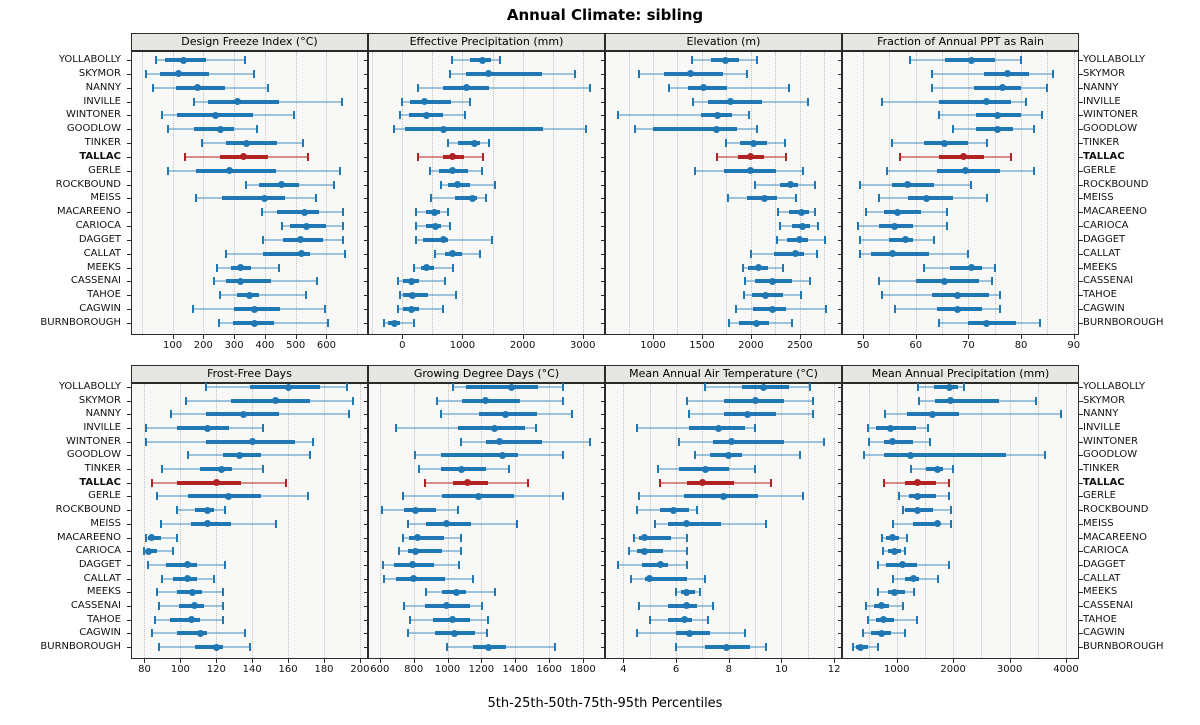 This screenshot has height=725, width=1200. What do you see at coordinates (960, 42) in the screenshot?
I see `panel-strip: Fraction of Annual PPT as Rain` at bounding box center [960, 42].